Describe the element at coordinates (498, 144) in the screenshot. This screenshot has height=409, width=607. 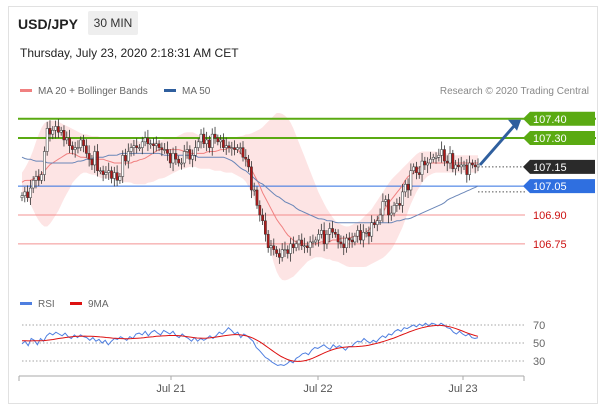
I see `forecast-arrow` at that location.